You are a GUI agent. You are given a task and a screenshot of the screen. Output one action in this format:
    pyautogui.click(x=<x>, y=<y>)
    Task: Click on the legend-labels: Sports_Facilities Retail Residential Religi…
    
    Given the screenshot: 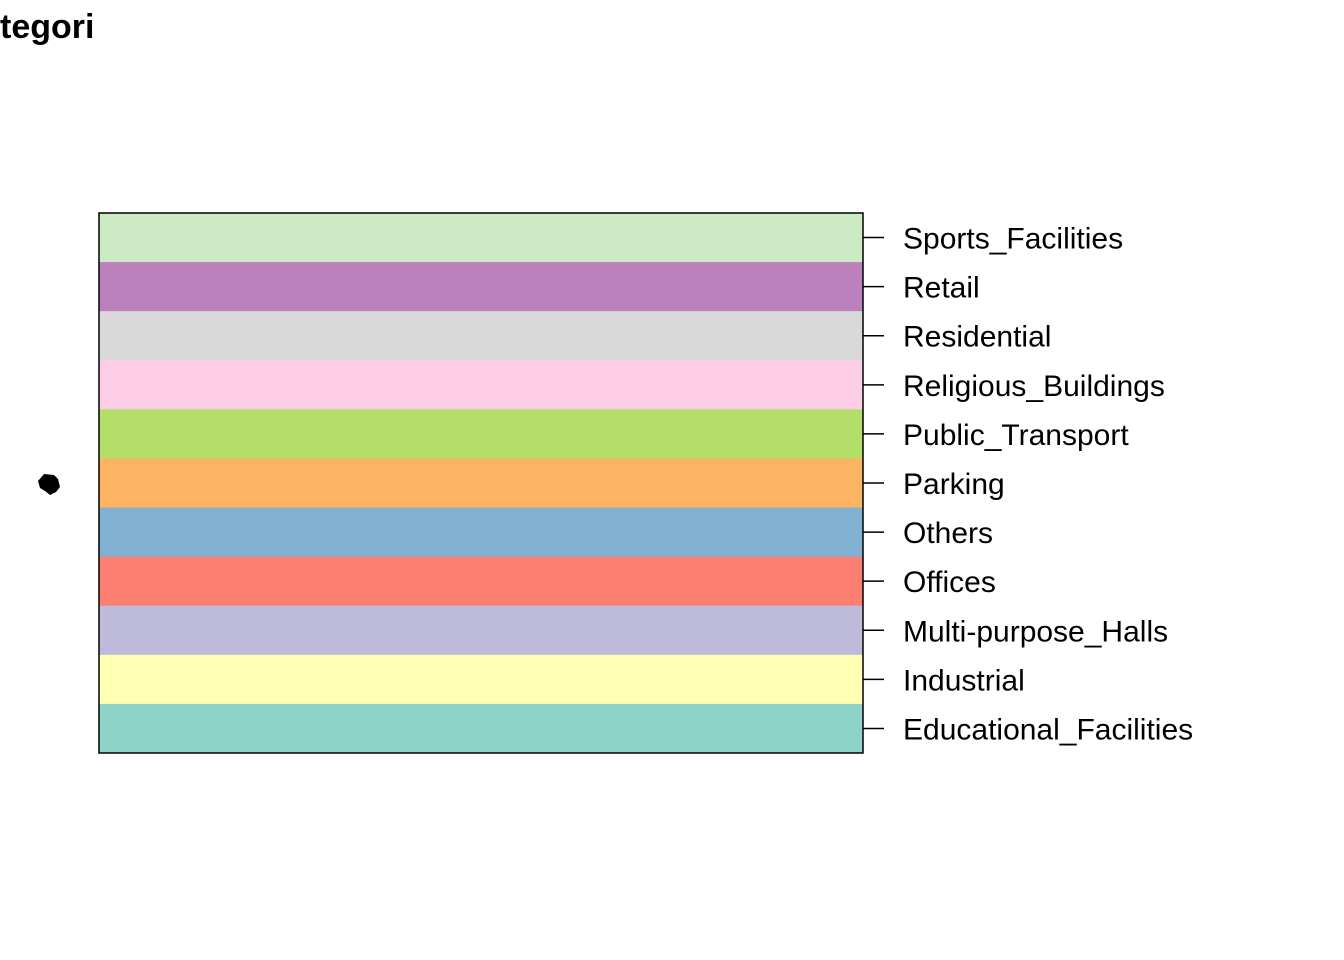 What is the action you would take?
    pyautogui.click(x=1048, y=485)
    